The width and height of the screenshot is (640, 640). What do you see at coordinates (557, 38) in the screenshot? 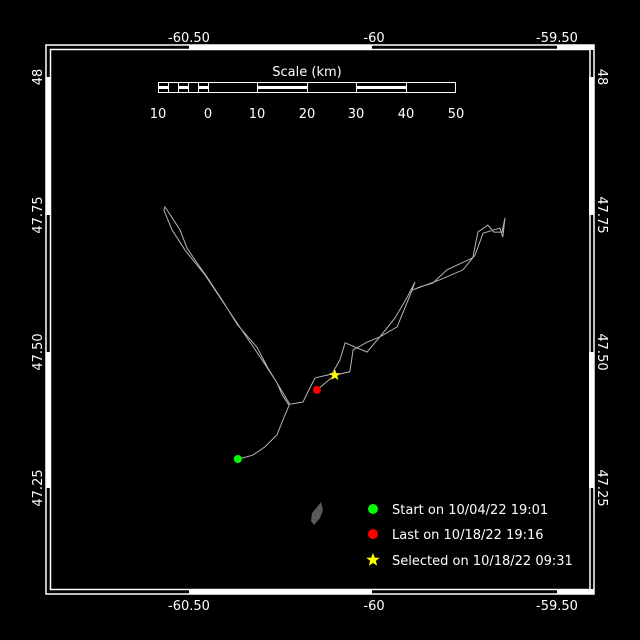
I see `lon-label-top: -59.50` at bounding box center [557, 38].